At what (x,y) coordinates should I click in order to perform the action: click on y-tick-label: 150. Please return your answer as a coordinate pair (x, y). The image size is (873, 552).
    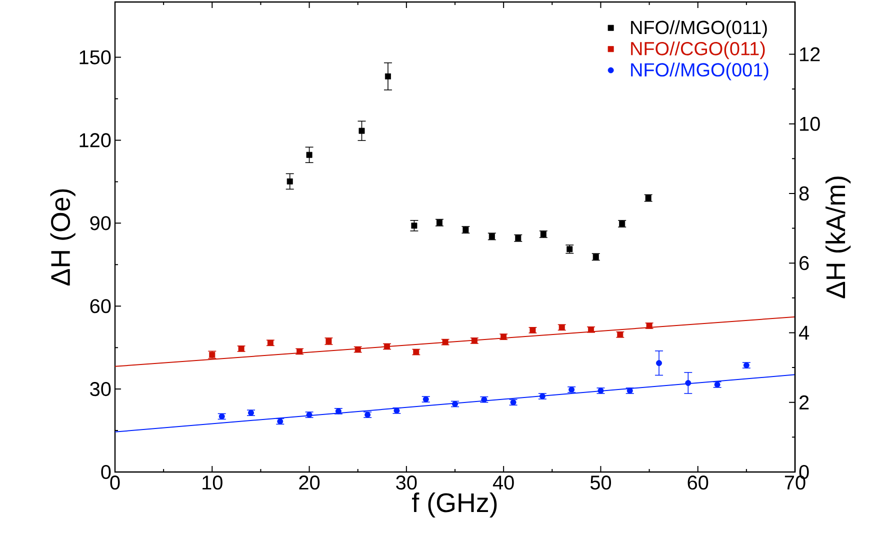
    Looking at the image, I should click on (95, 57).